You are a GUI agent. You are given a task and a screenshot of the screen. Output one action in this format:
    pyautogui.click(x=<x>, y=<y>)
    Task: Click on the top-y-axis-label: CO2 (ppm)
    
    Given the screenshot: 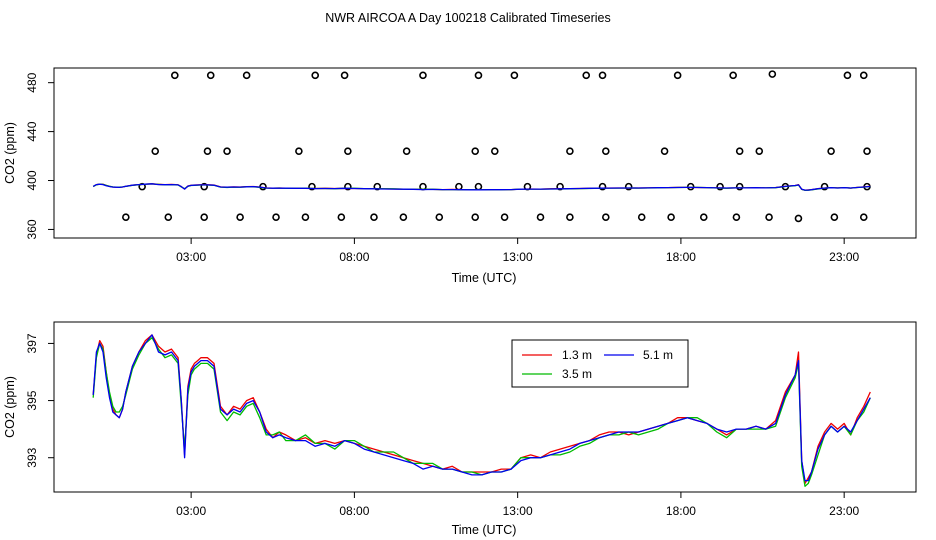 What is the action you would take?
    pyautogui.click(x=10, y=153)
    